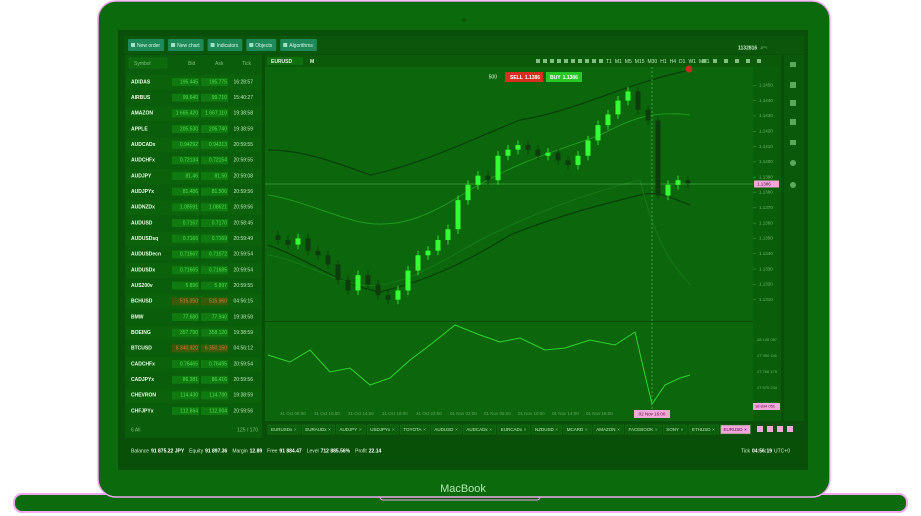  Describe the element at coordinates (285, 61) in the screenshot. I see `symbol-tab` at that location.